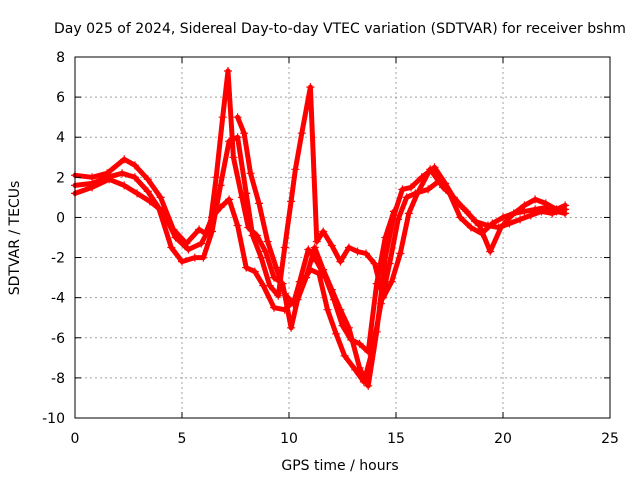  Describe the element at coordinates (58, 299) in the screenshot. I see `y-tick-label: -4` at that location.